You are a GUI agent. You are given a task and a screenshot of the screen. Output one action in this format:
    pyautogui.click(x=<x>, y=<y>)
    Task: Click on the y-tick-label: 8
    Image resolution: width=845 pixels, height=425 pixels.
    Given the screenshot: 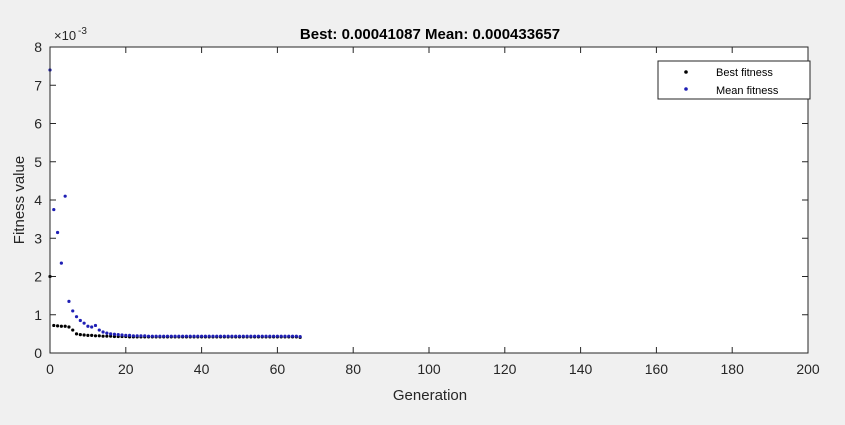 What is the action you would take?
    pyautogui.click(x=38, y=47)
    